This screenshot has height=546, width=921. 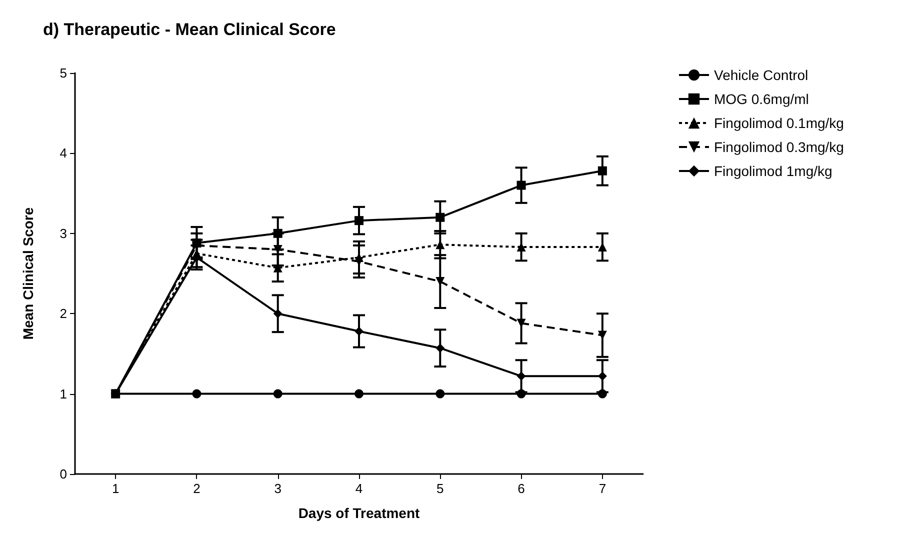 I want to click on x-tick-label: 3, so click(x=278, y=488).